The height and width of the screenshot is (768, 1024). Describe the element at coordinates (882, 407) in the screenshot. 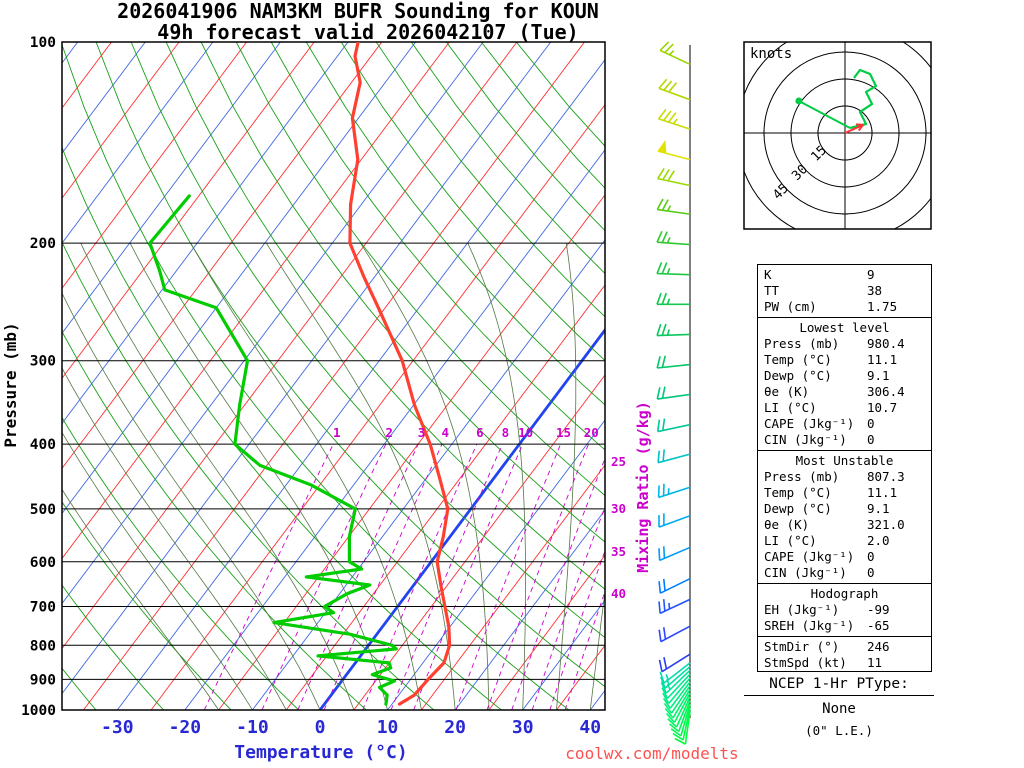

I see `stats-value: 10.7` at that location.